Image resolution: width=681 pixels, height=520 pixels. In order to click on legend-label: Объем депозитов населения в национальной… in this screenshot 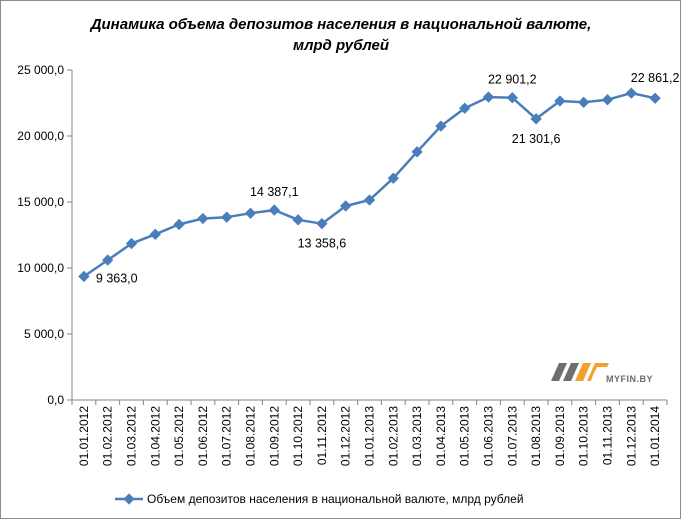, I will do `click(335, 499)`.